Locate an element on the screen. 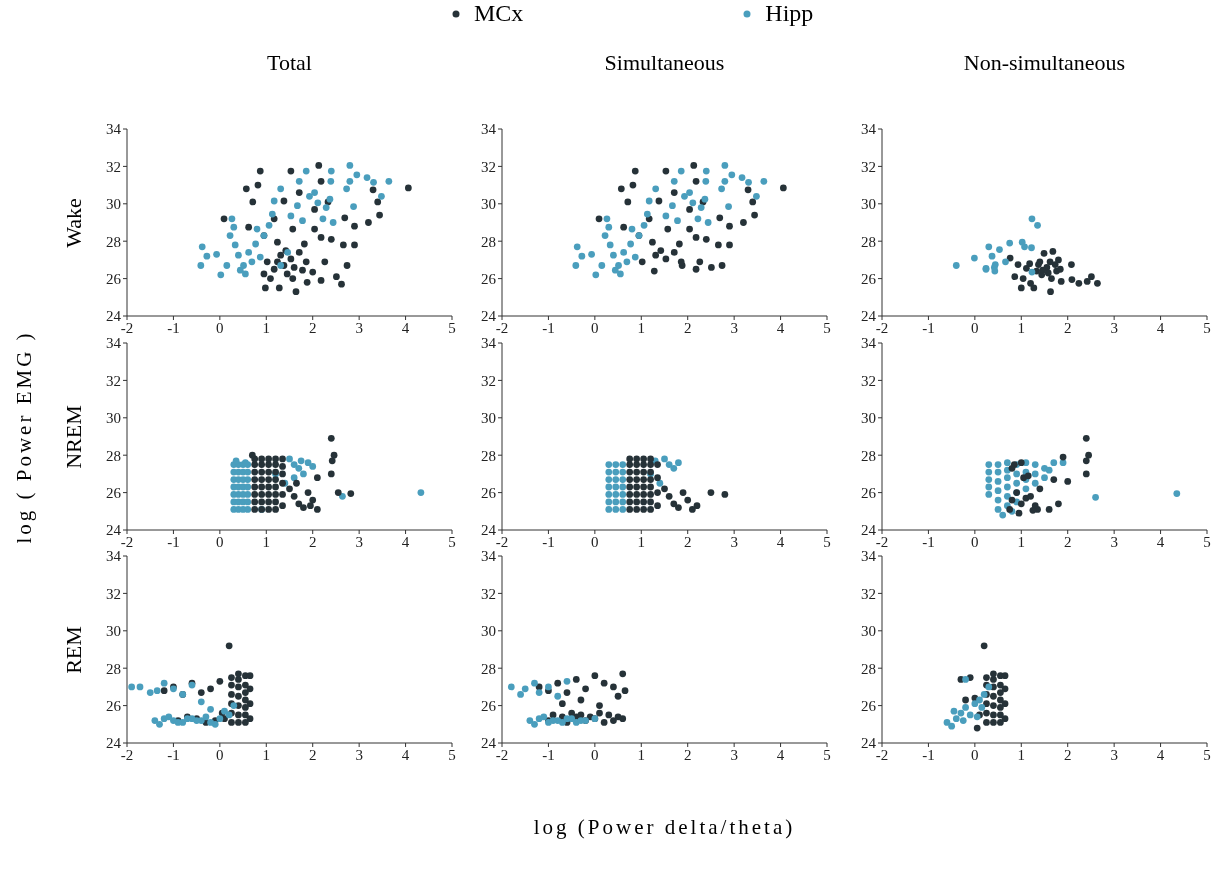 This screenshot has width=1225, height=888. chart-title: Non-simultaneous is located at coordinates (1044, 63).